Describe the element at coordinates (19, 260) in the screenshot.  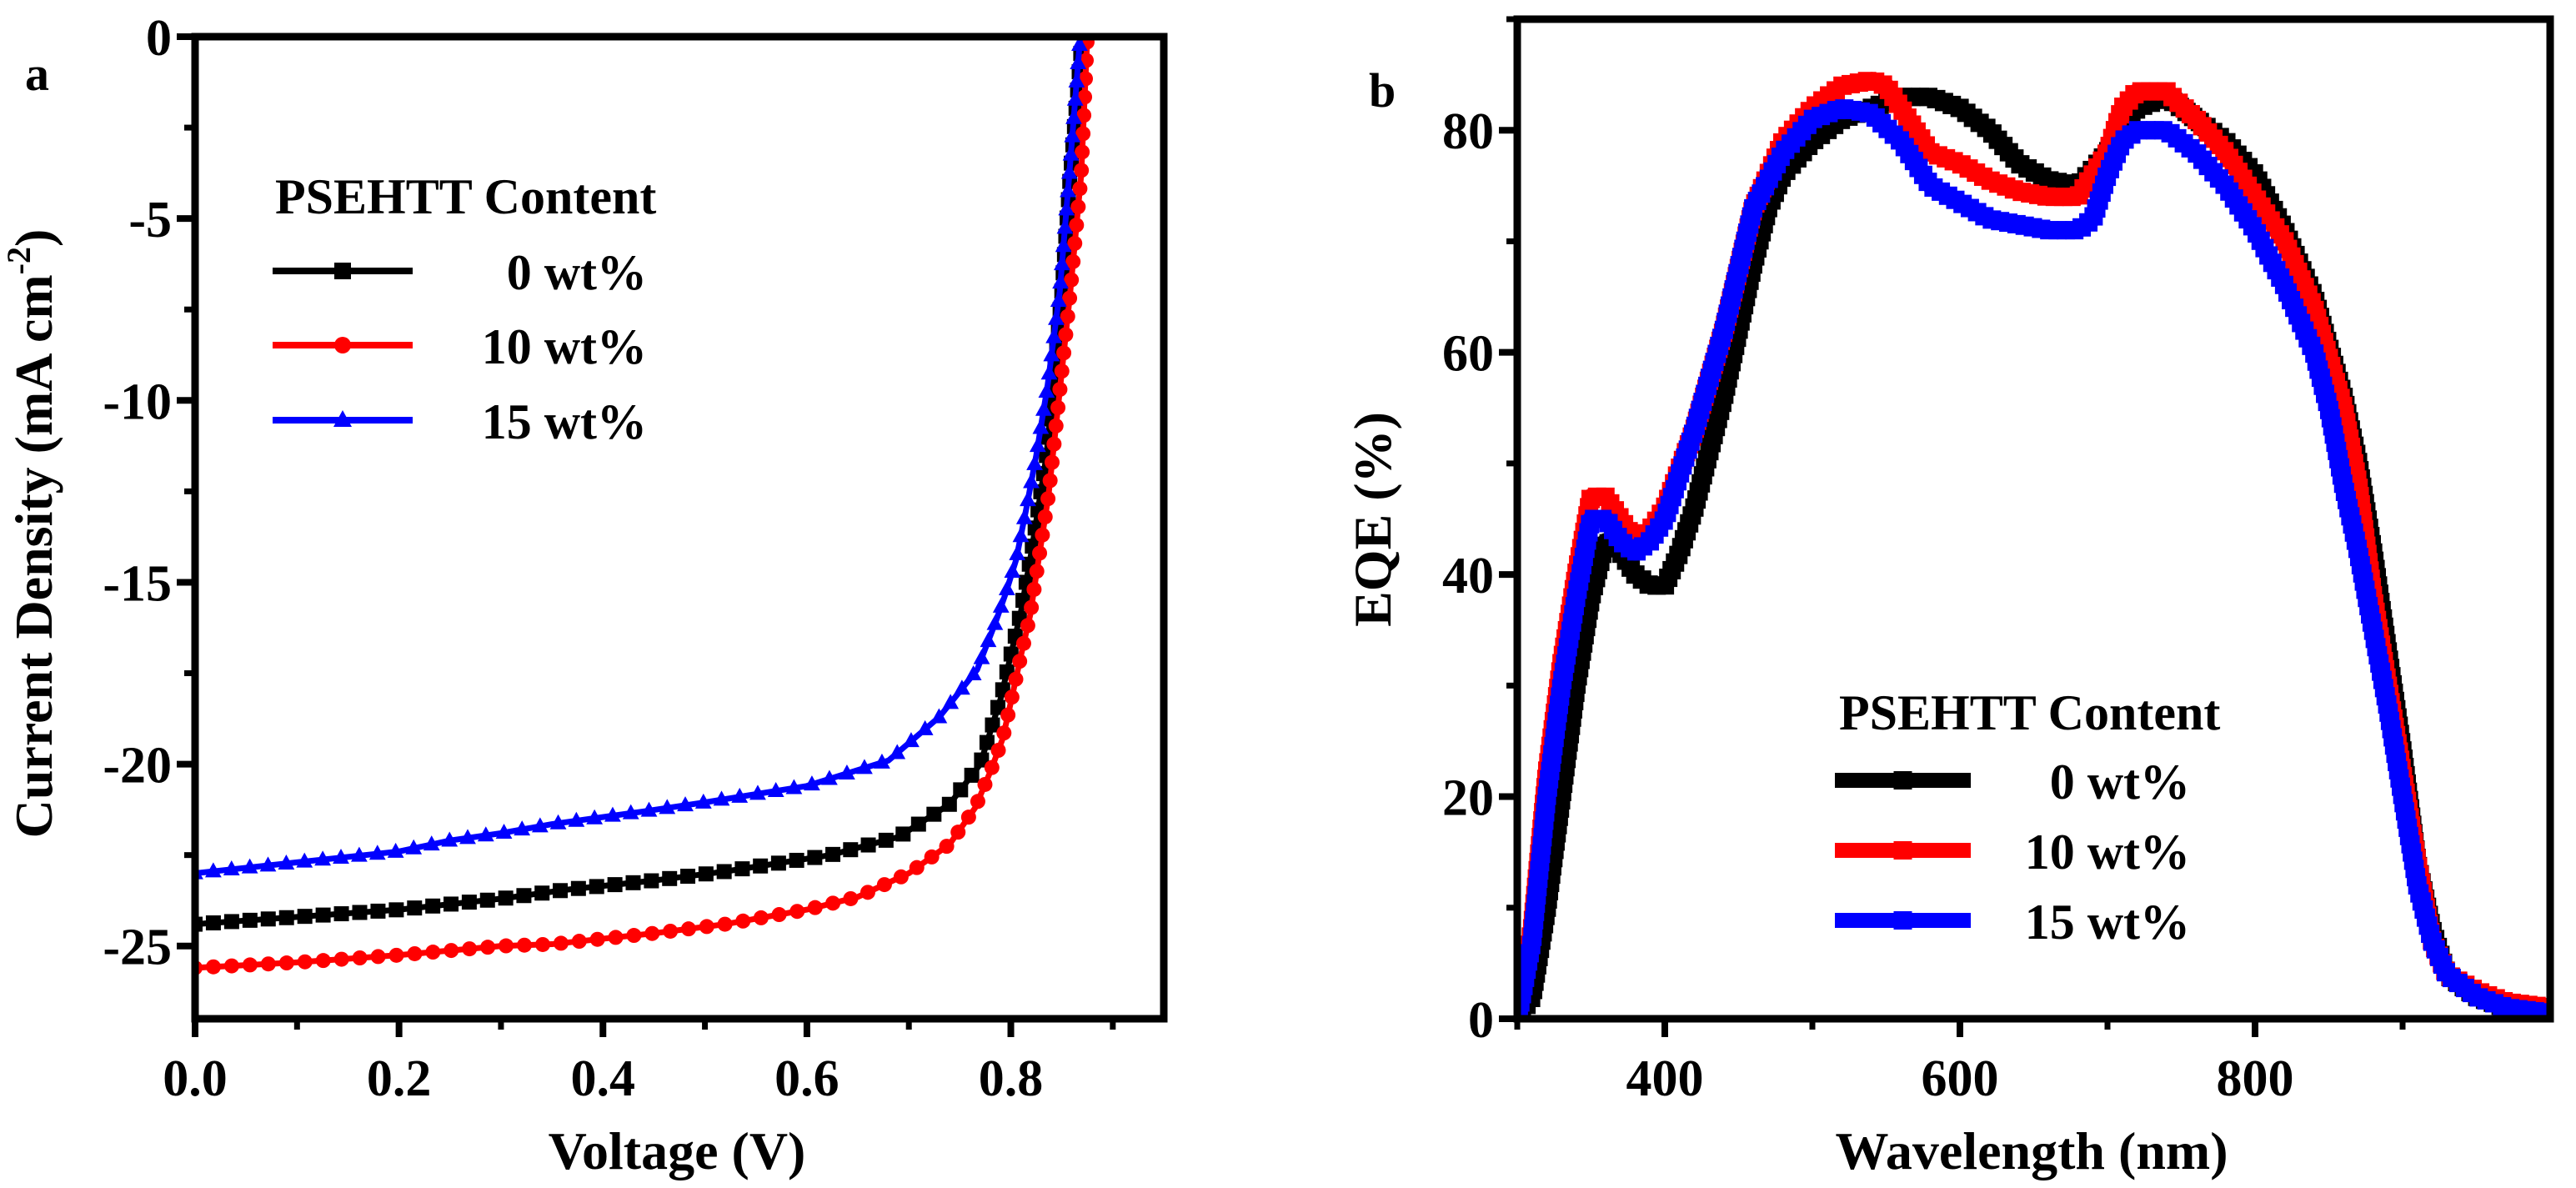
I see `y-title-superscript: -2` at that location.